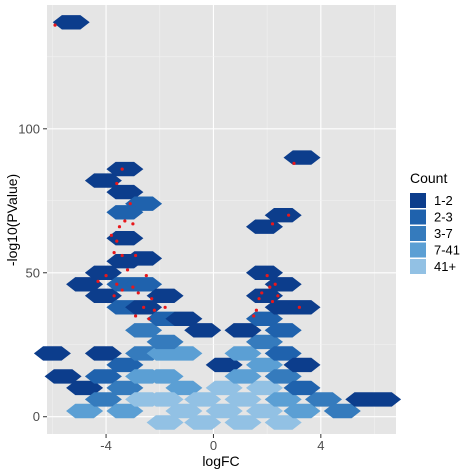 The width and height of the screenshot is (474, 474). What do you see at coordinates (443, 200) in the screenshot?
I see `legend-label: 1-2` at bounding box center [443, 200].